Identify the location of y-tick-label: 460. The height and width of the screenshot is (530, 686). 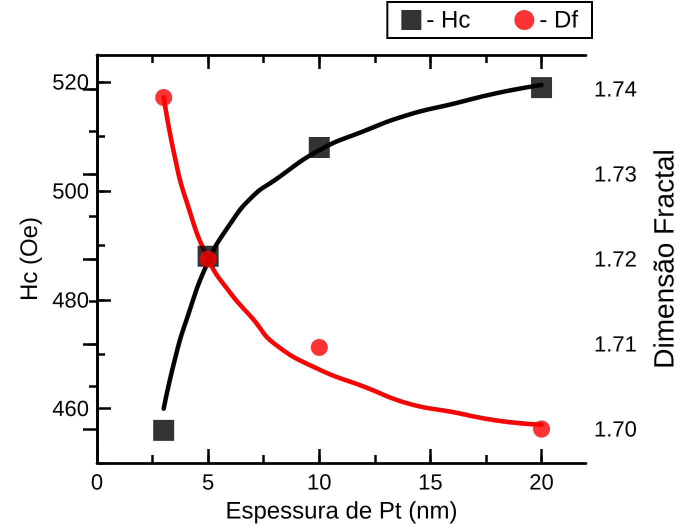
(70, 409).